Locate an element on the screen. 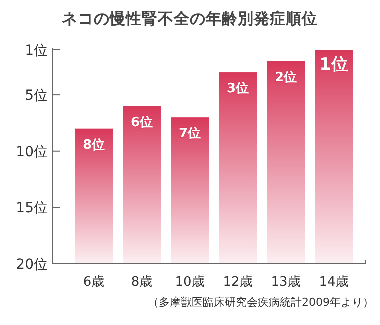 The width and height of the screenshot is (380, 325). x-tick-label: 13歳 is located at coordinates (286, 282).